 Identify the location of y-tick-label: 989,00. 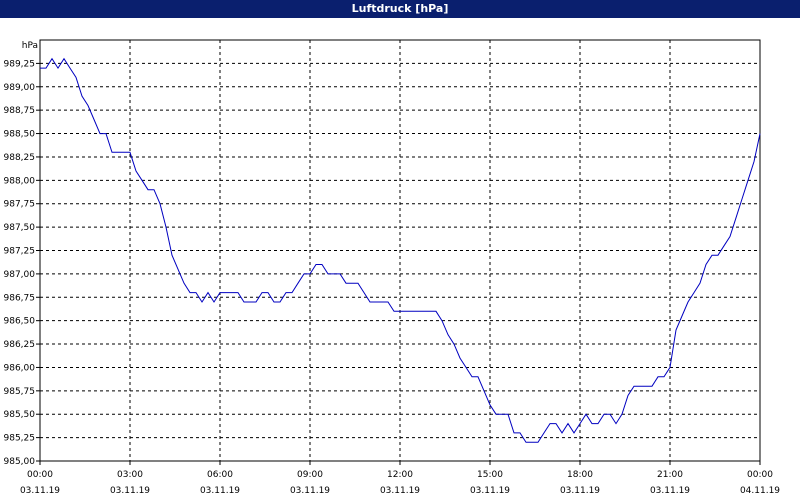
(20, 88).